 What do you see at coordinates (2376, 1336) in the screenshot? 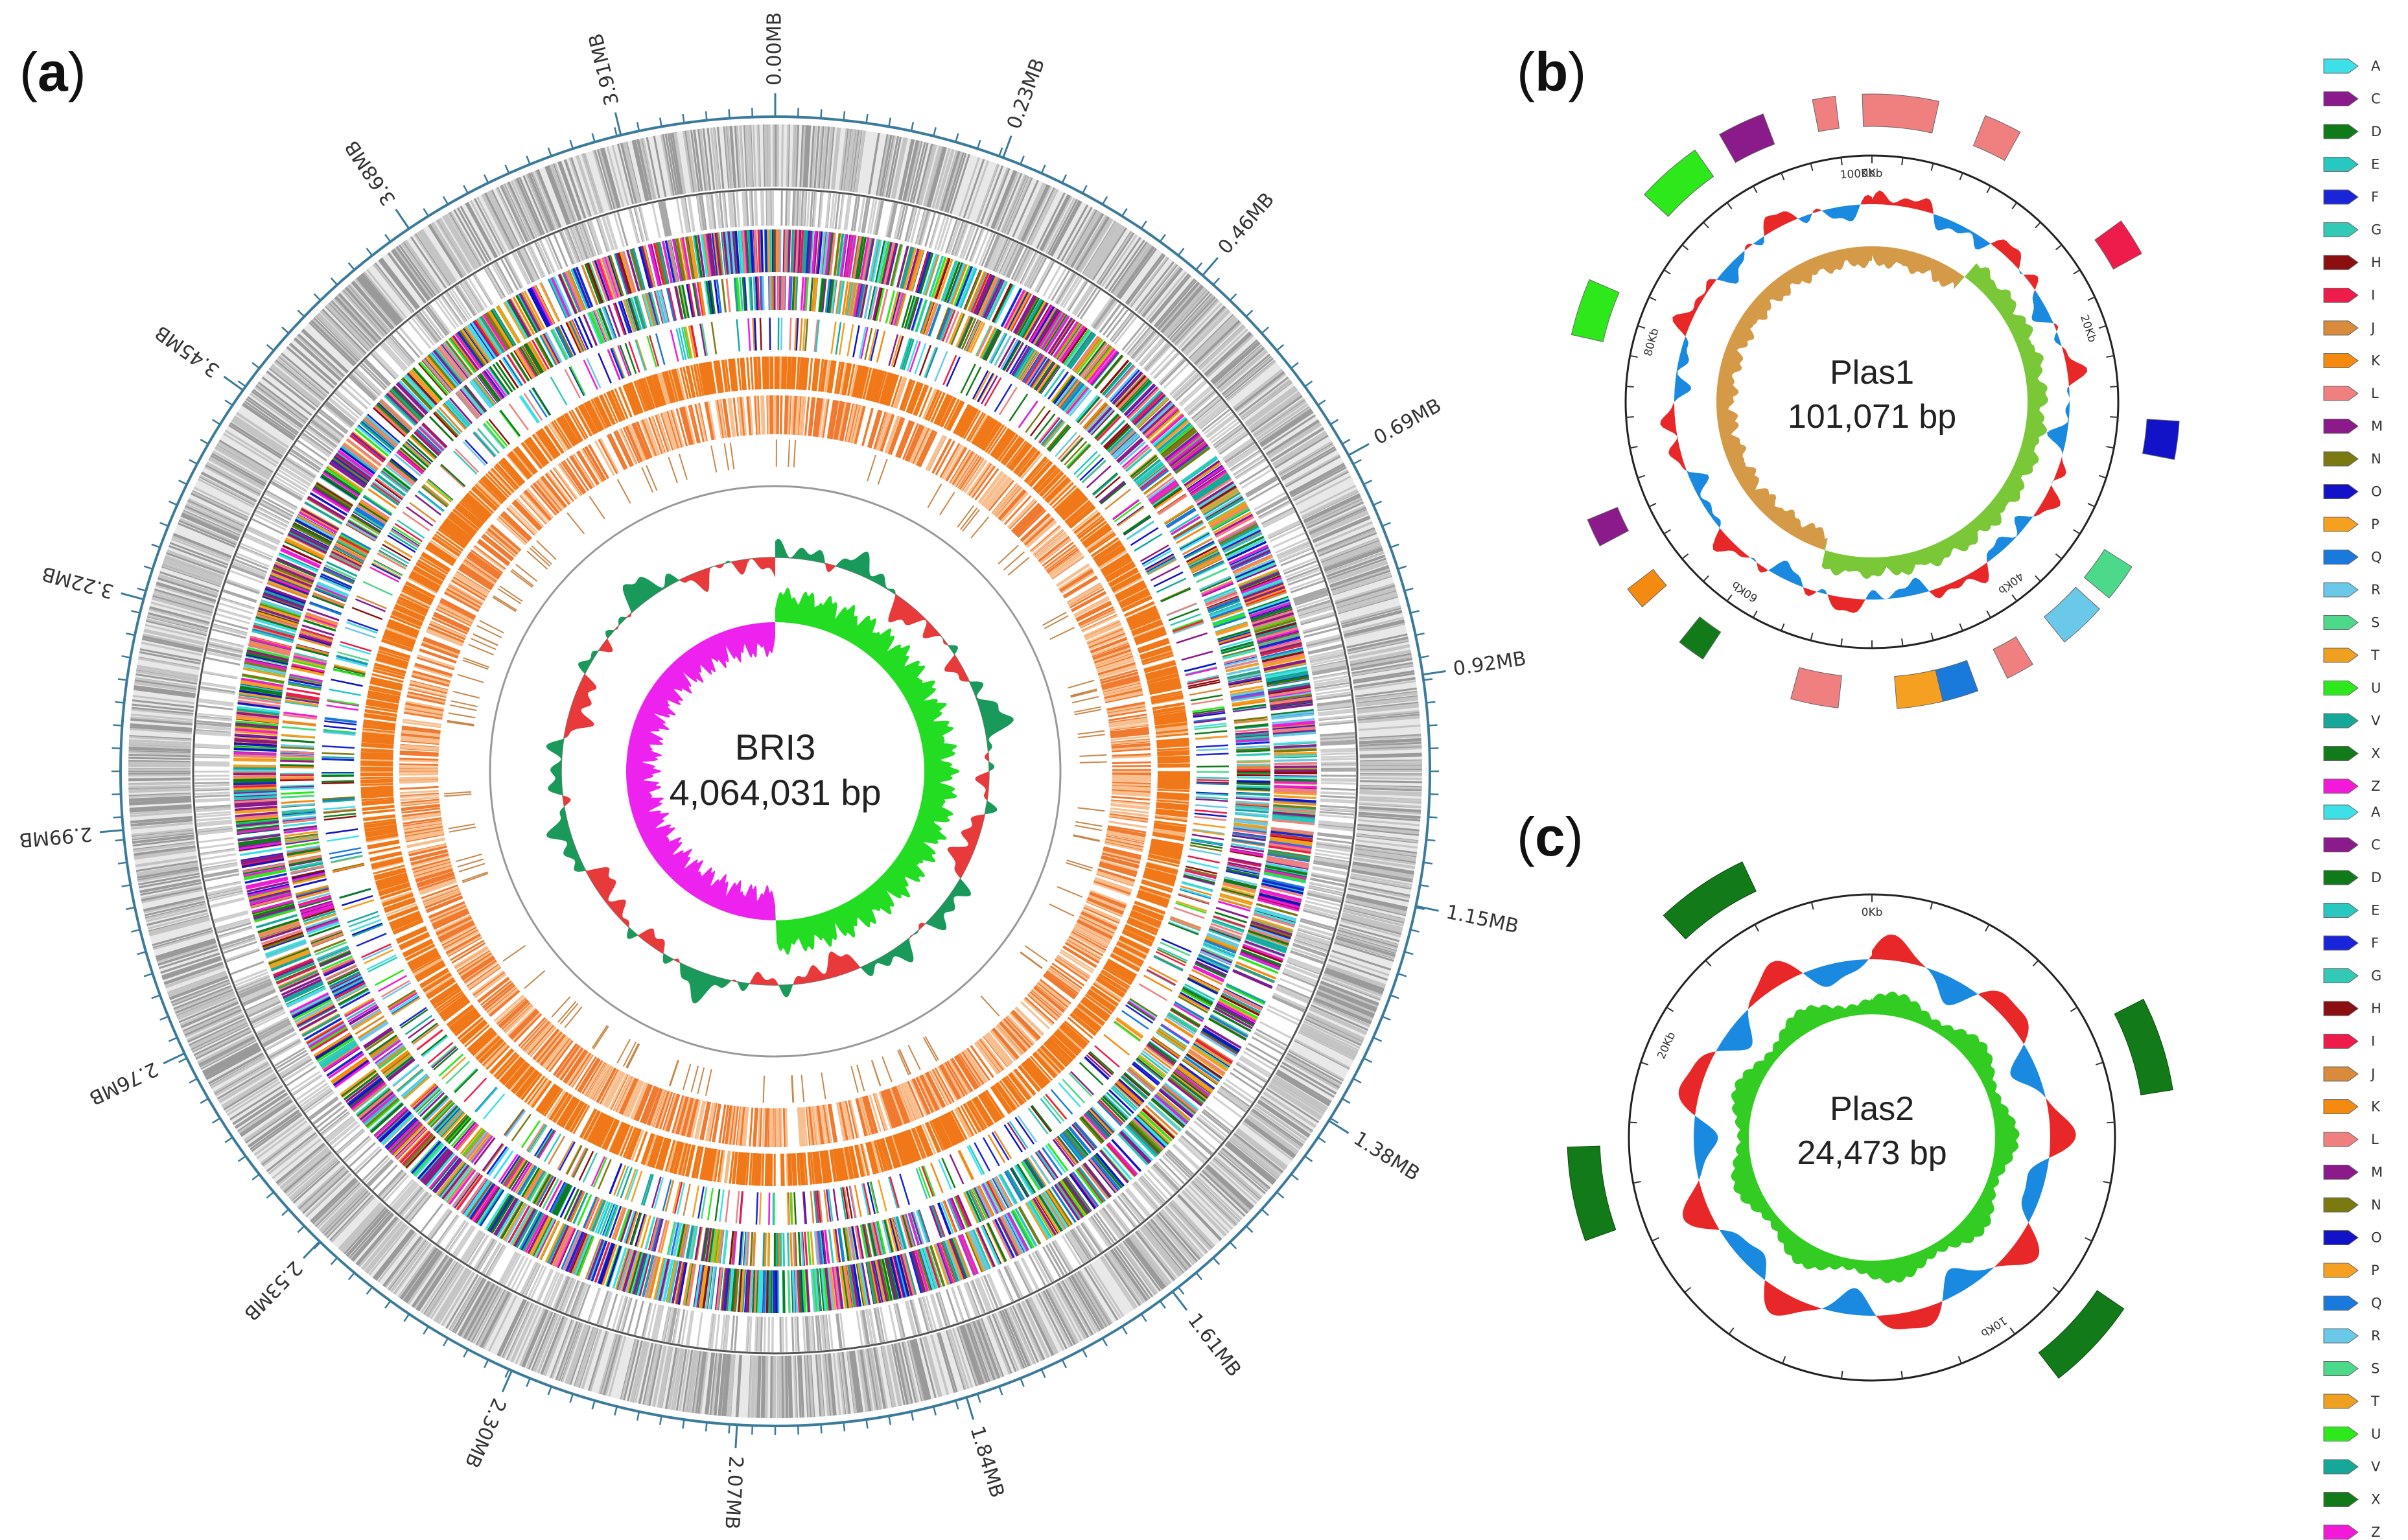
I see `legend-label-r: R` at bounding box center [2376, 1336].